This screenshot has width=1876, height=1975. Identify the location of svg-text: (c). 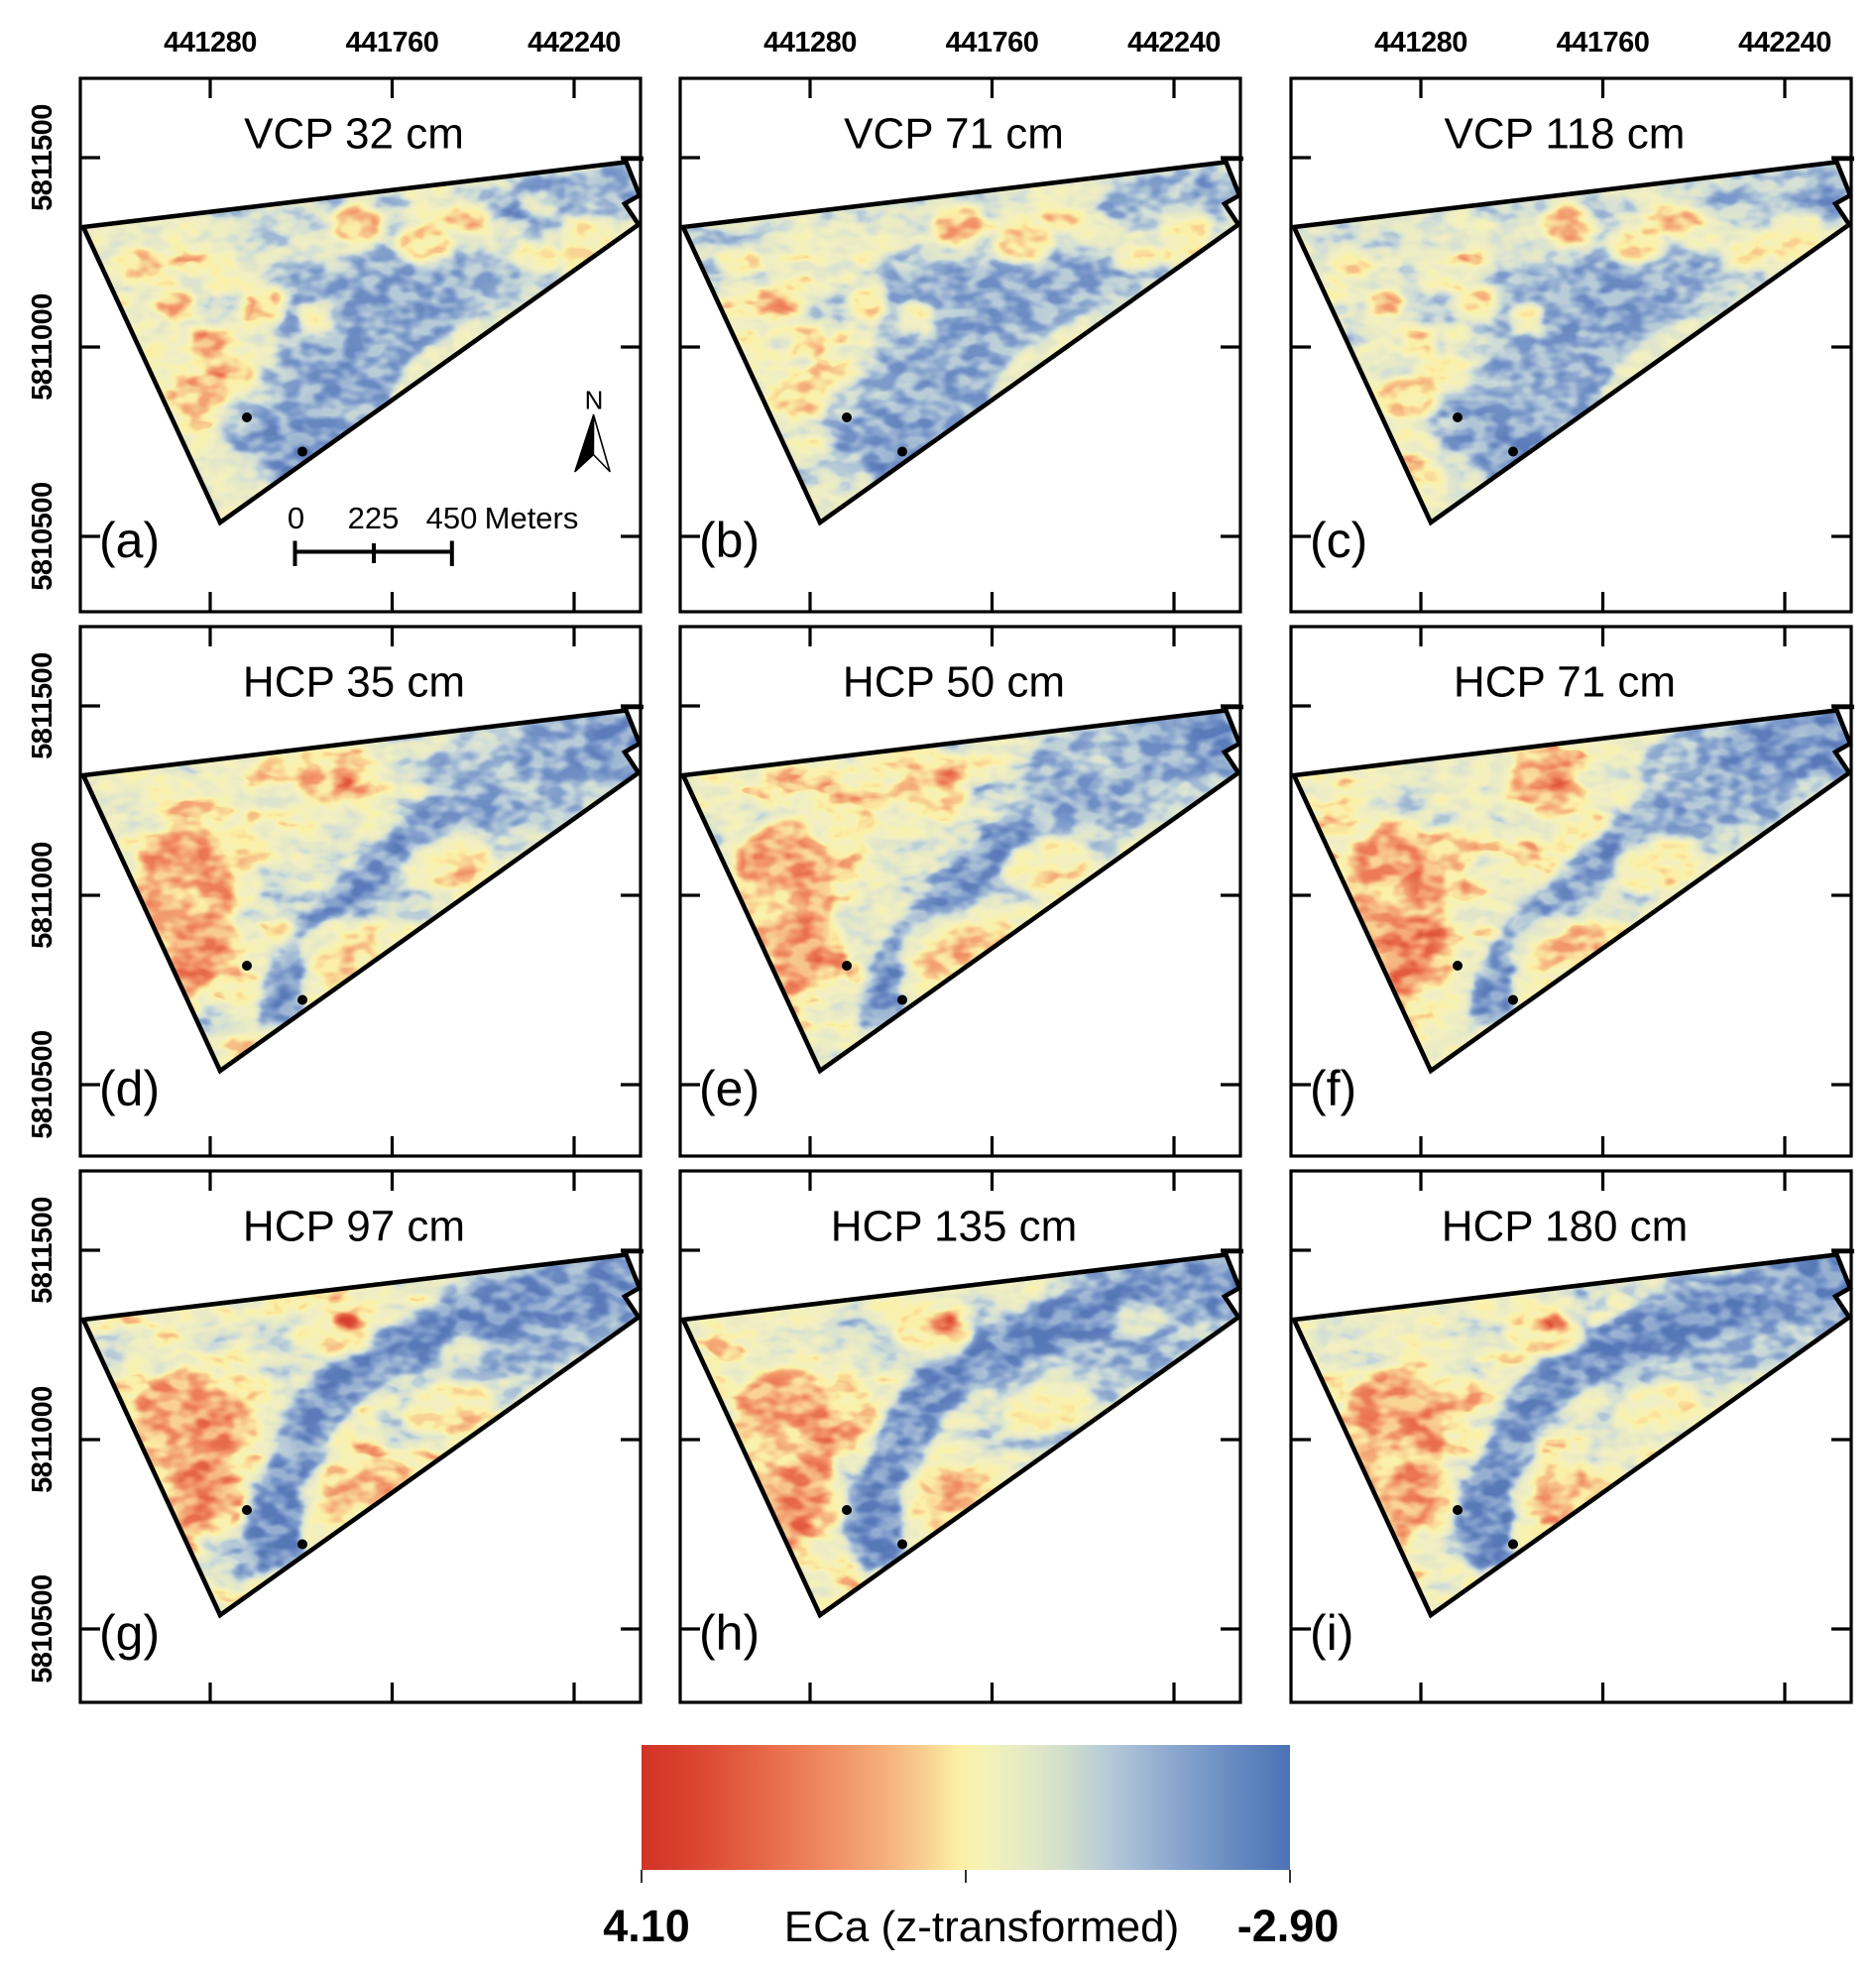
(1339, 540).